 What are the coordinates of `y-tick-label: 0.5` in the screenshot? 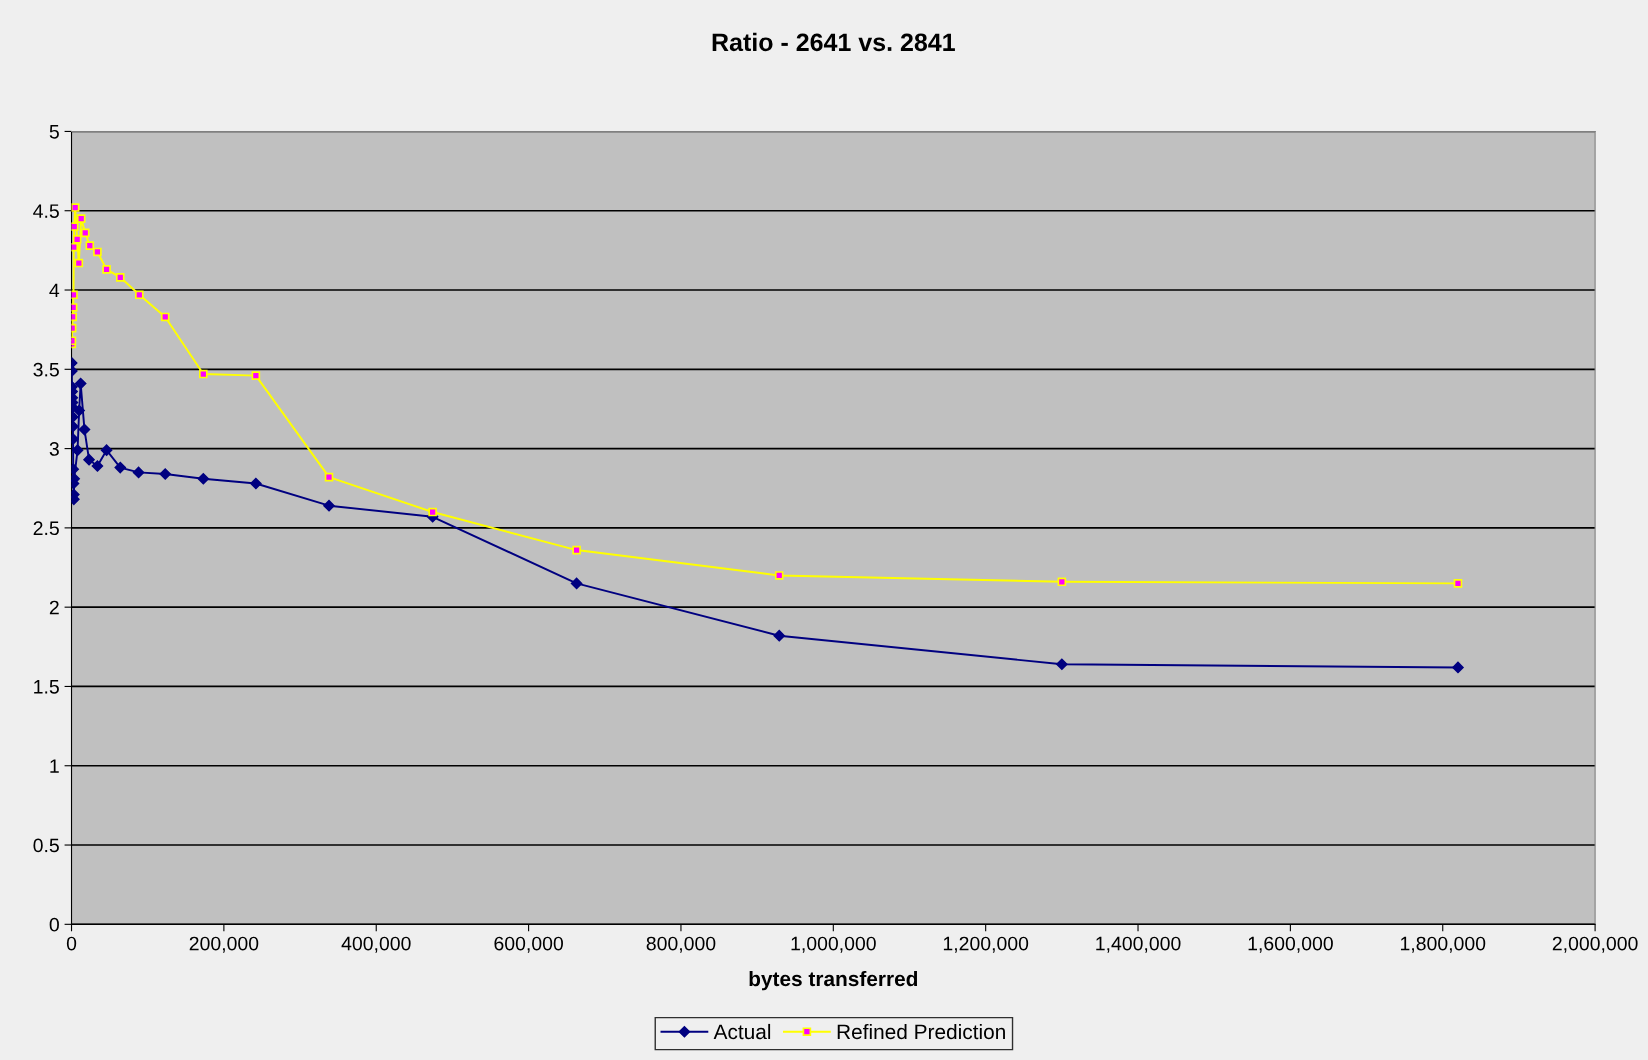 It's located at (46, 845).